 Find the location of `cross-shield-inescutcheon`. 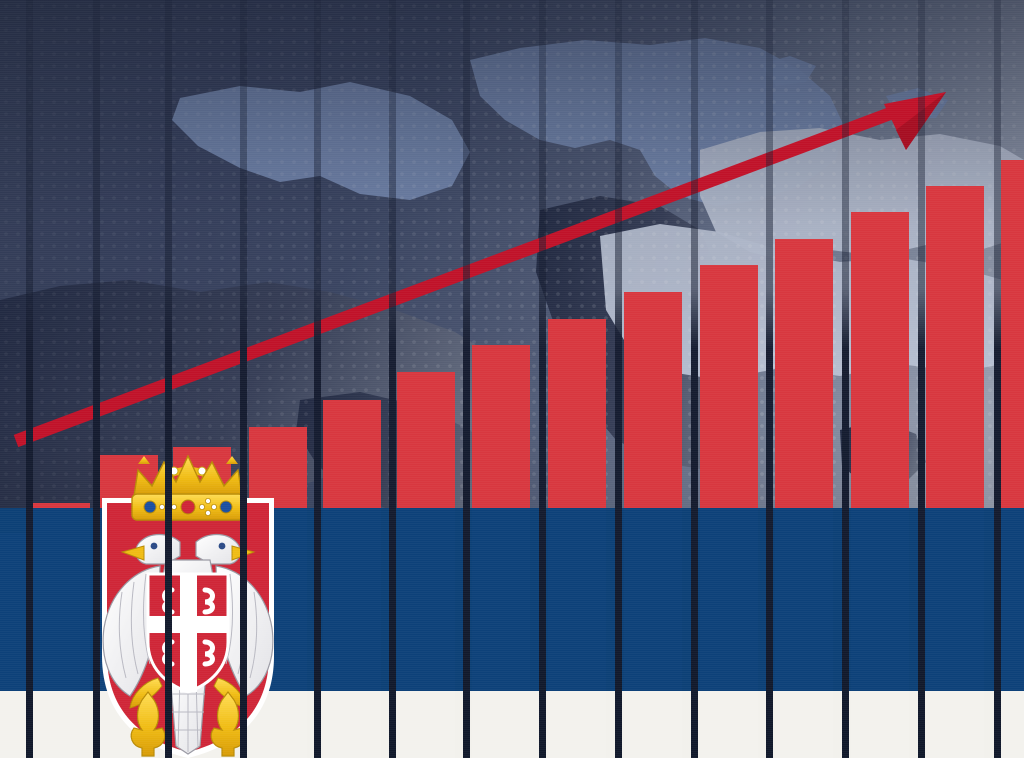

cross-shield-inescutcheon is located at coordinates (188, 633).